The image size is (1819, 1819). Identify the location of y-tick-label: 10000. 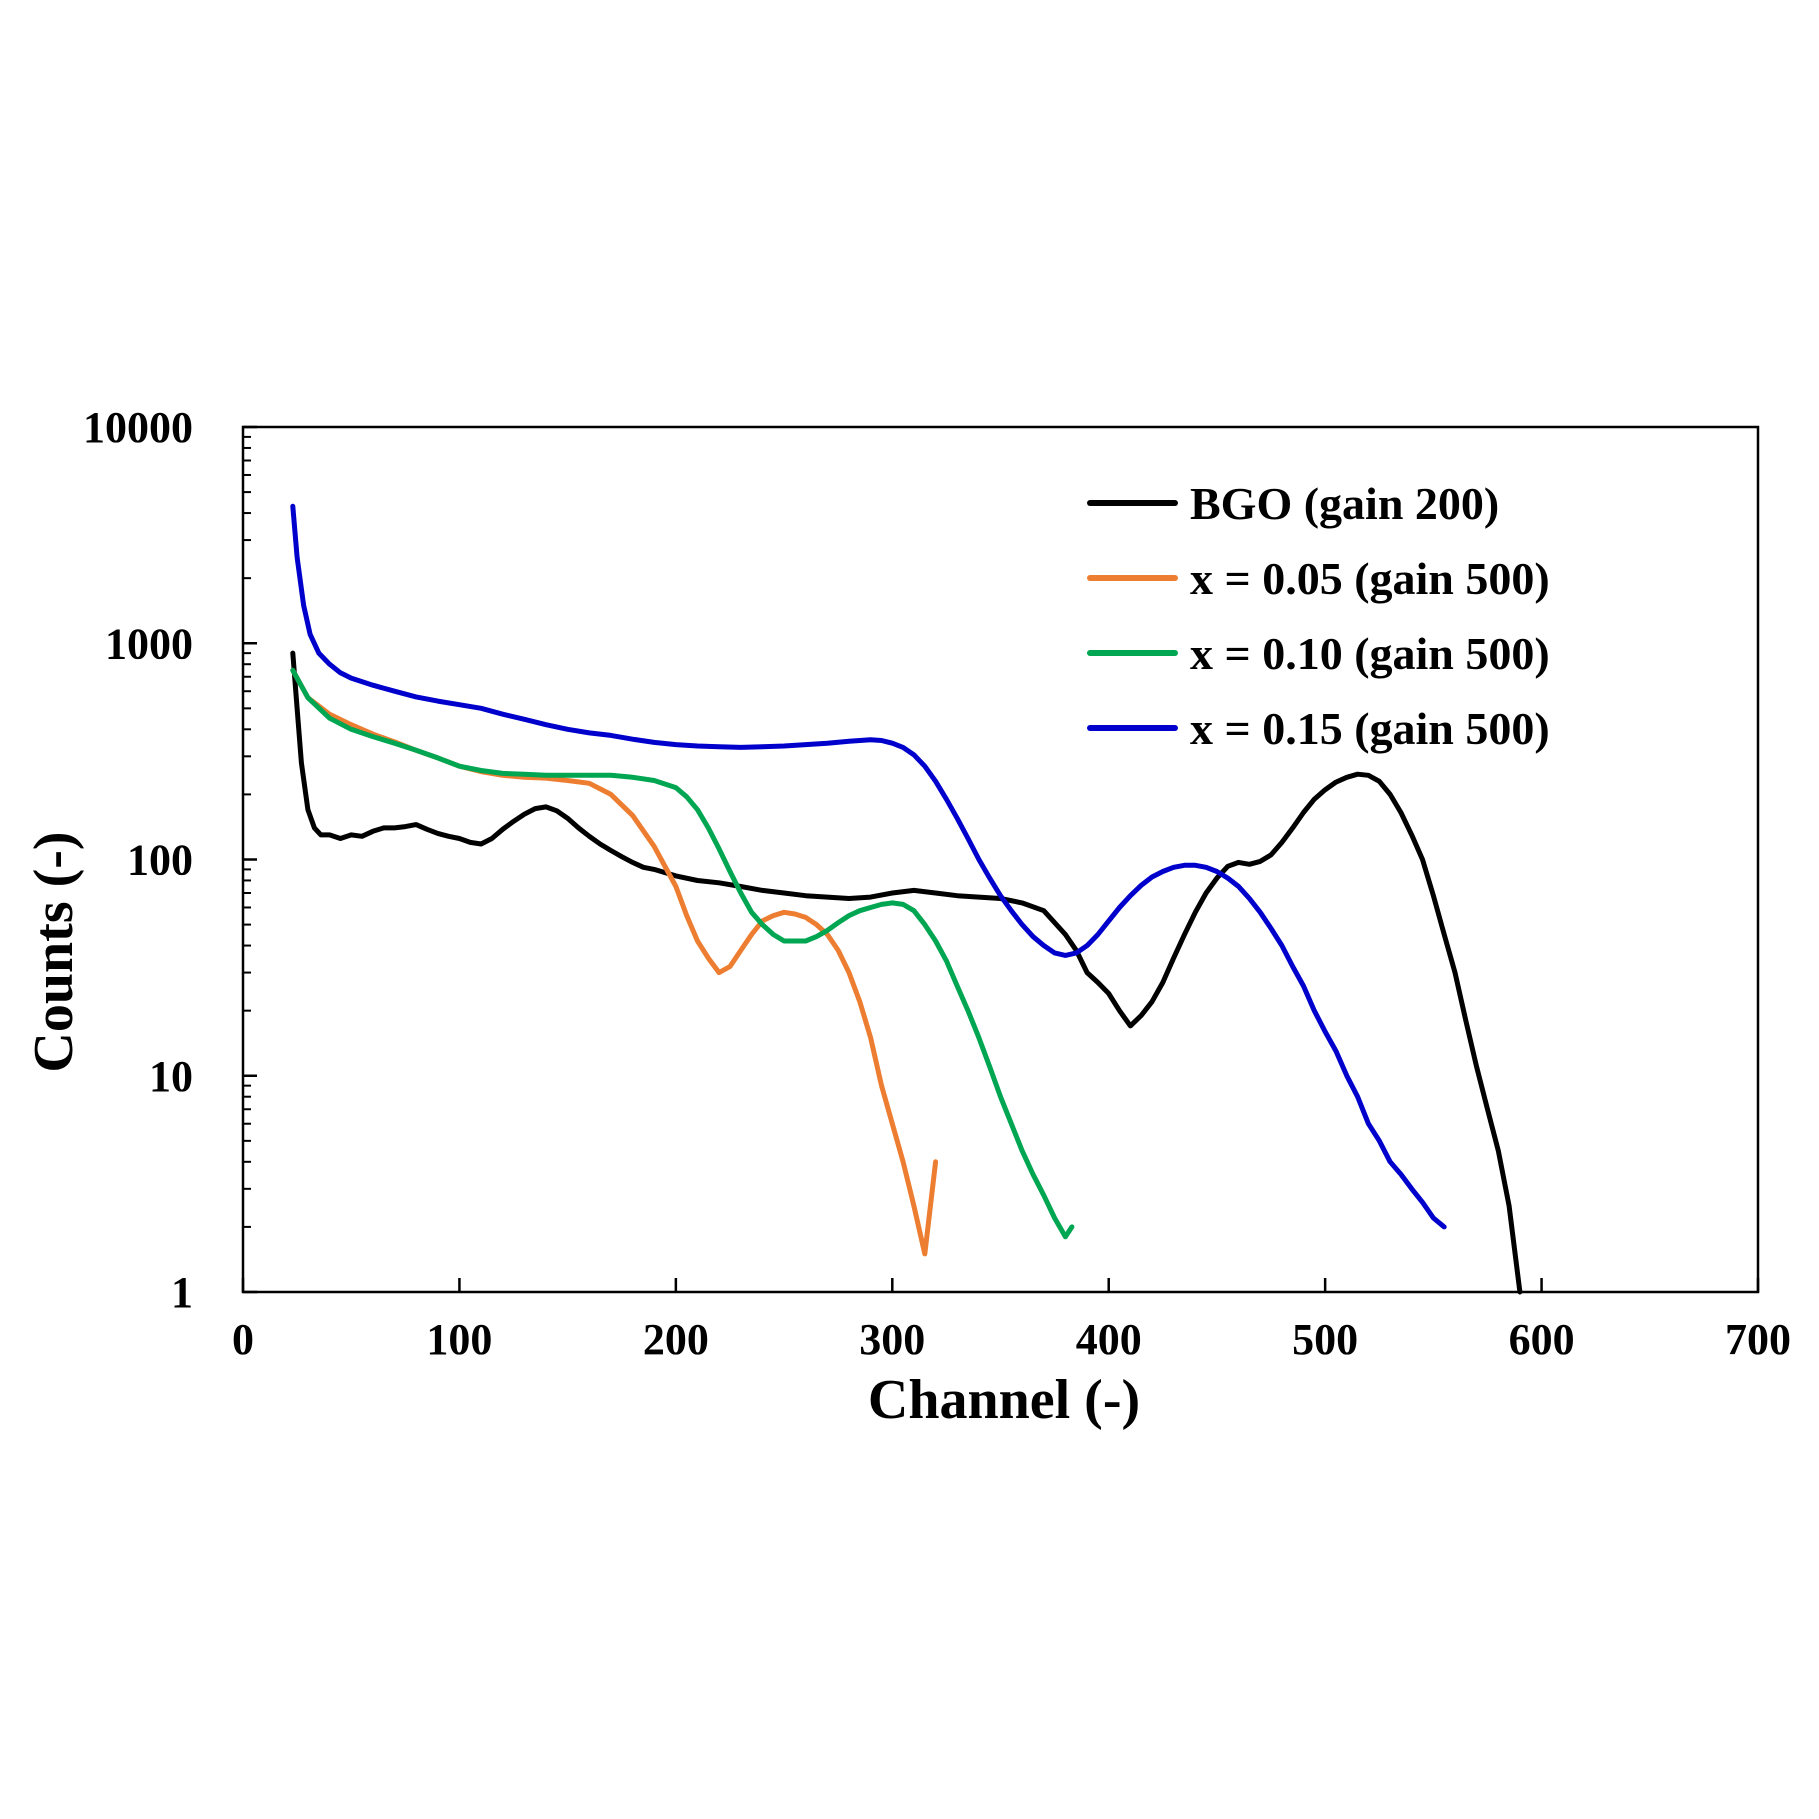
(138, 427).